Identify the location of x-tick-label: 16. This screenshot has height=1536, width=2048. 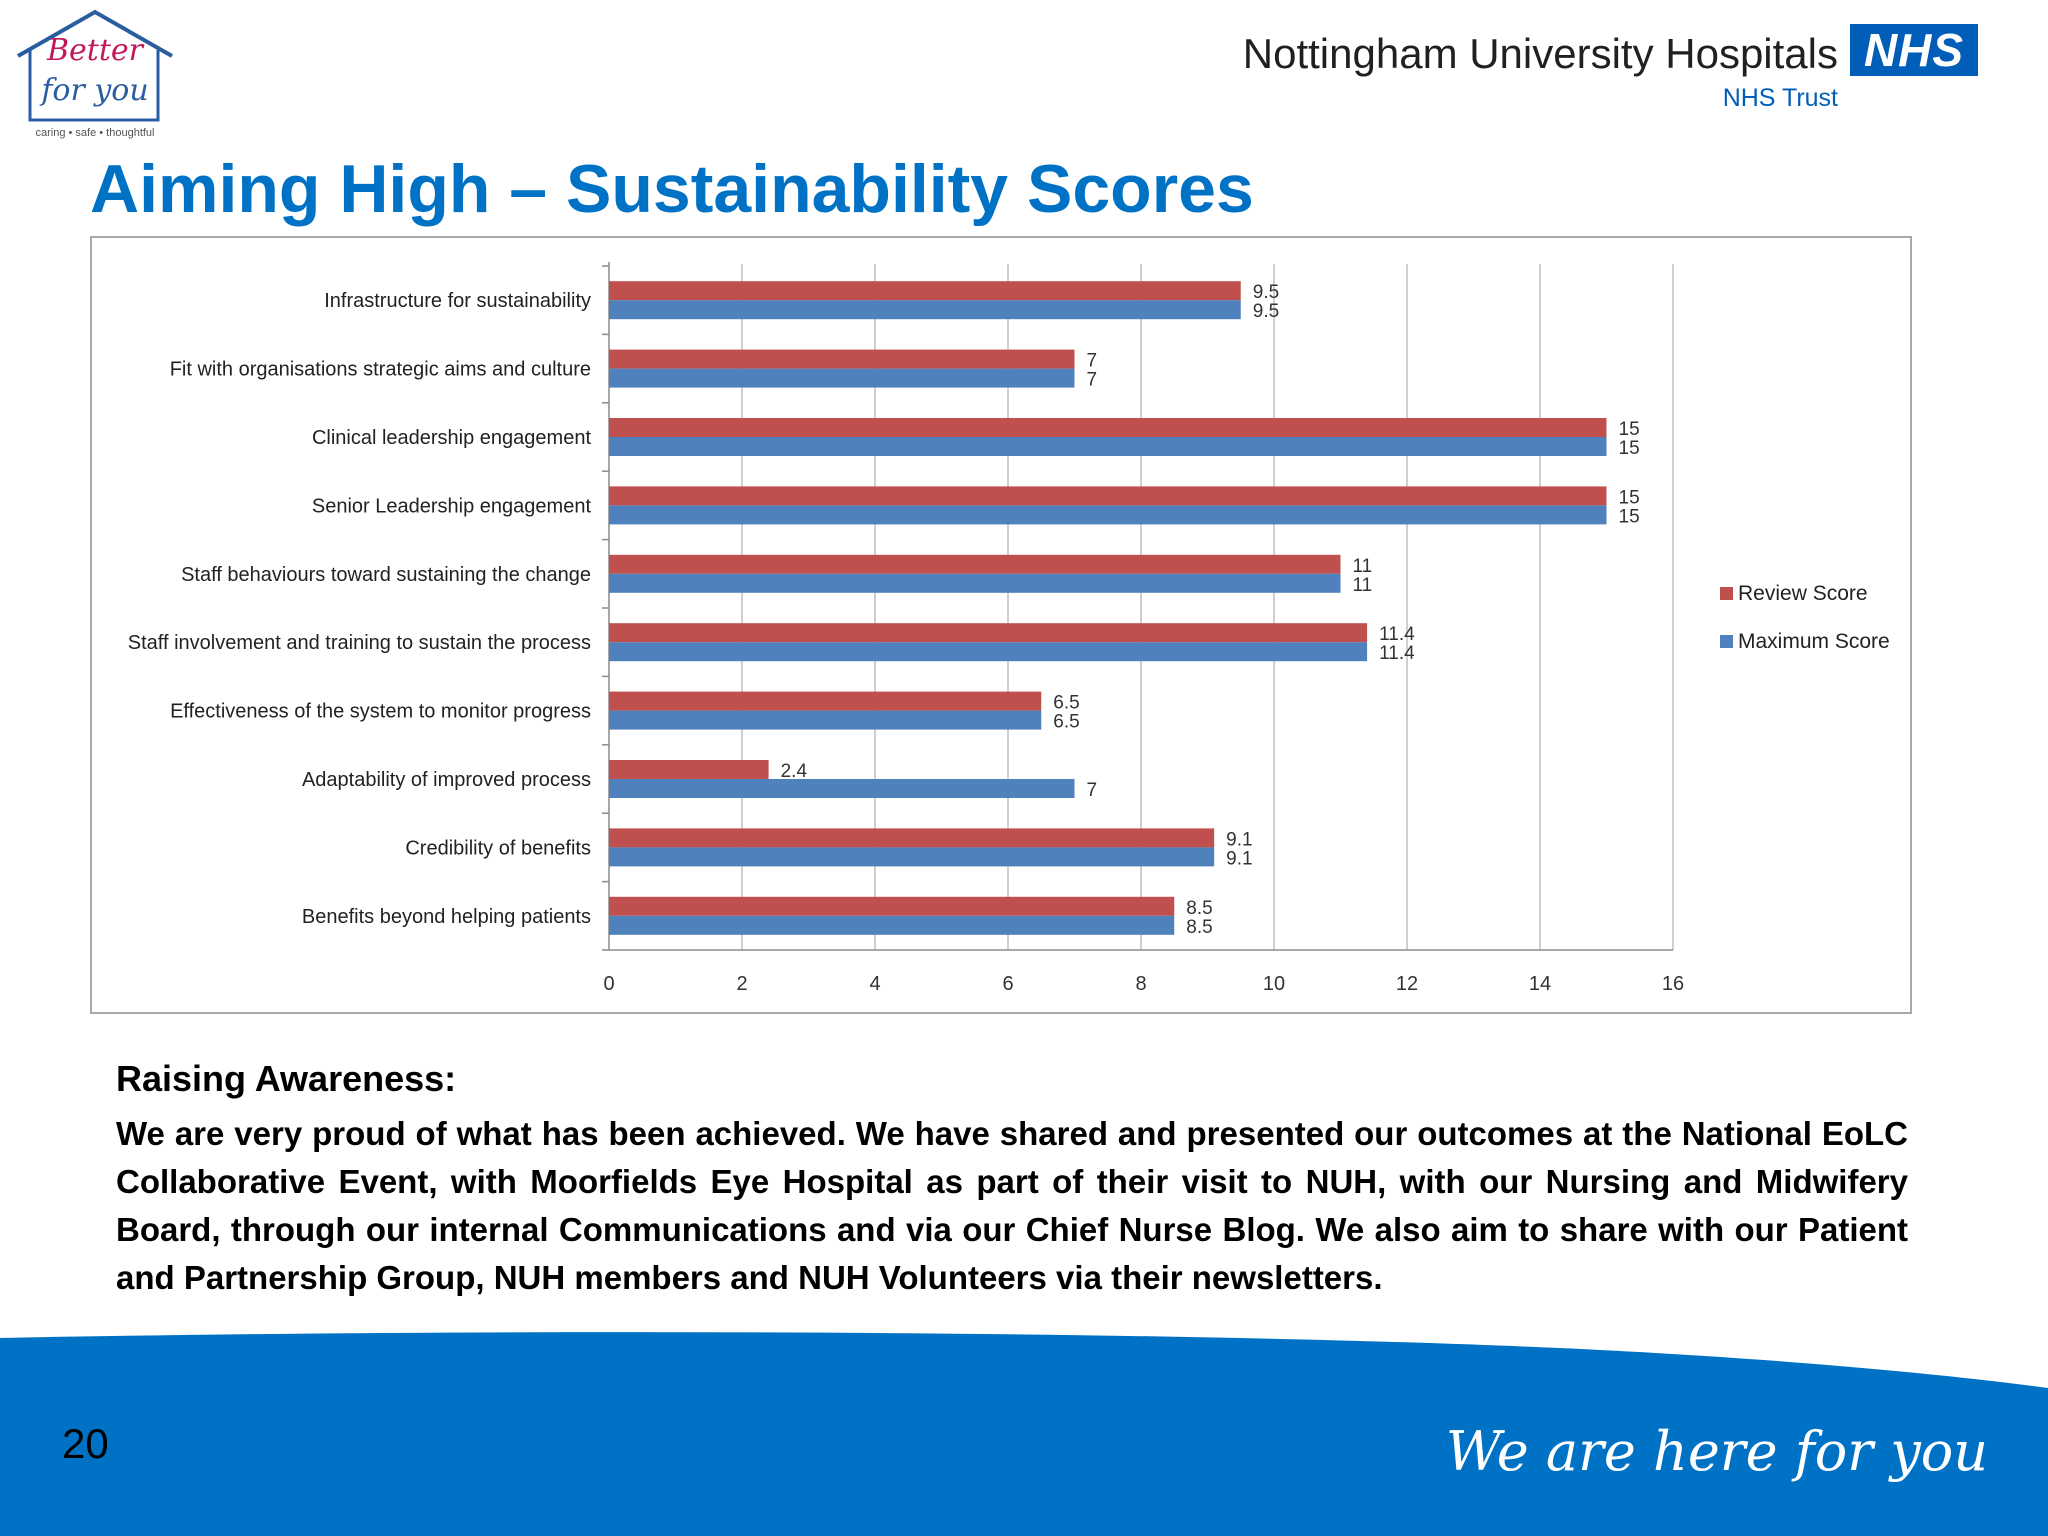
(1673, 984).